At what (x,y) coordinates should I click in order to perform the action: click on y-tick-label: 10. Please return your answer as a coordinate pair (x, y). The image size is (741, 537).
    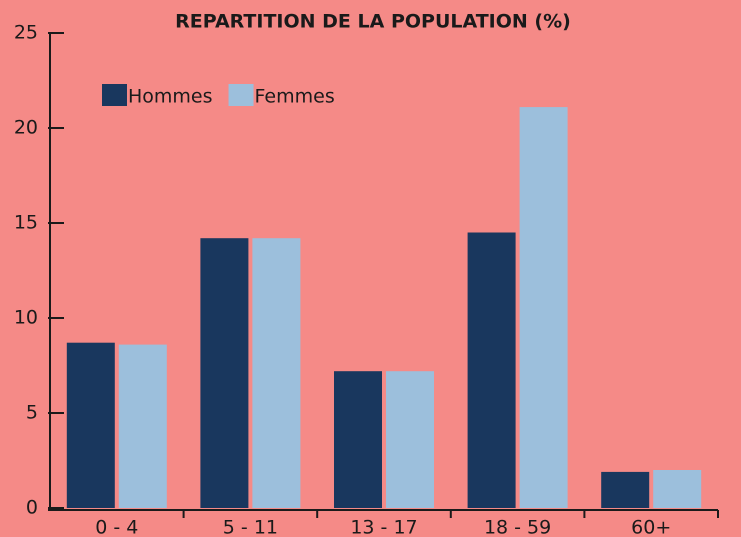
    Looking at the image, I should click on (26, 318).